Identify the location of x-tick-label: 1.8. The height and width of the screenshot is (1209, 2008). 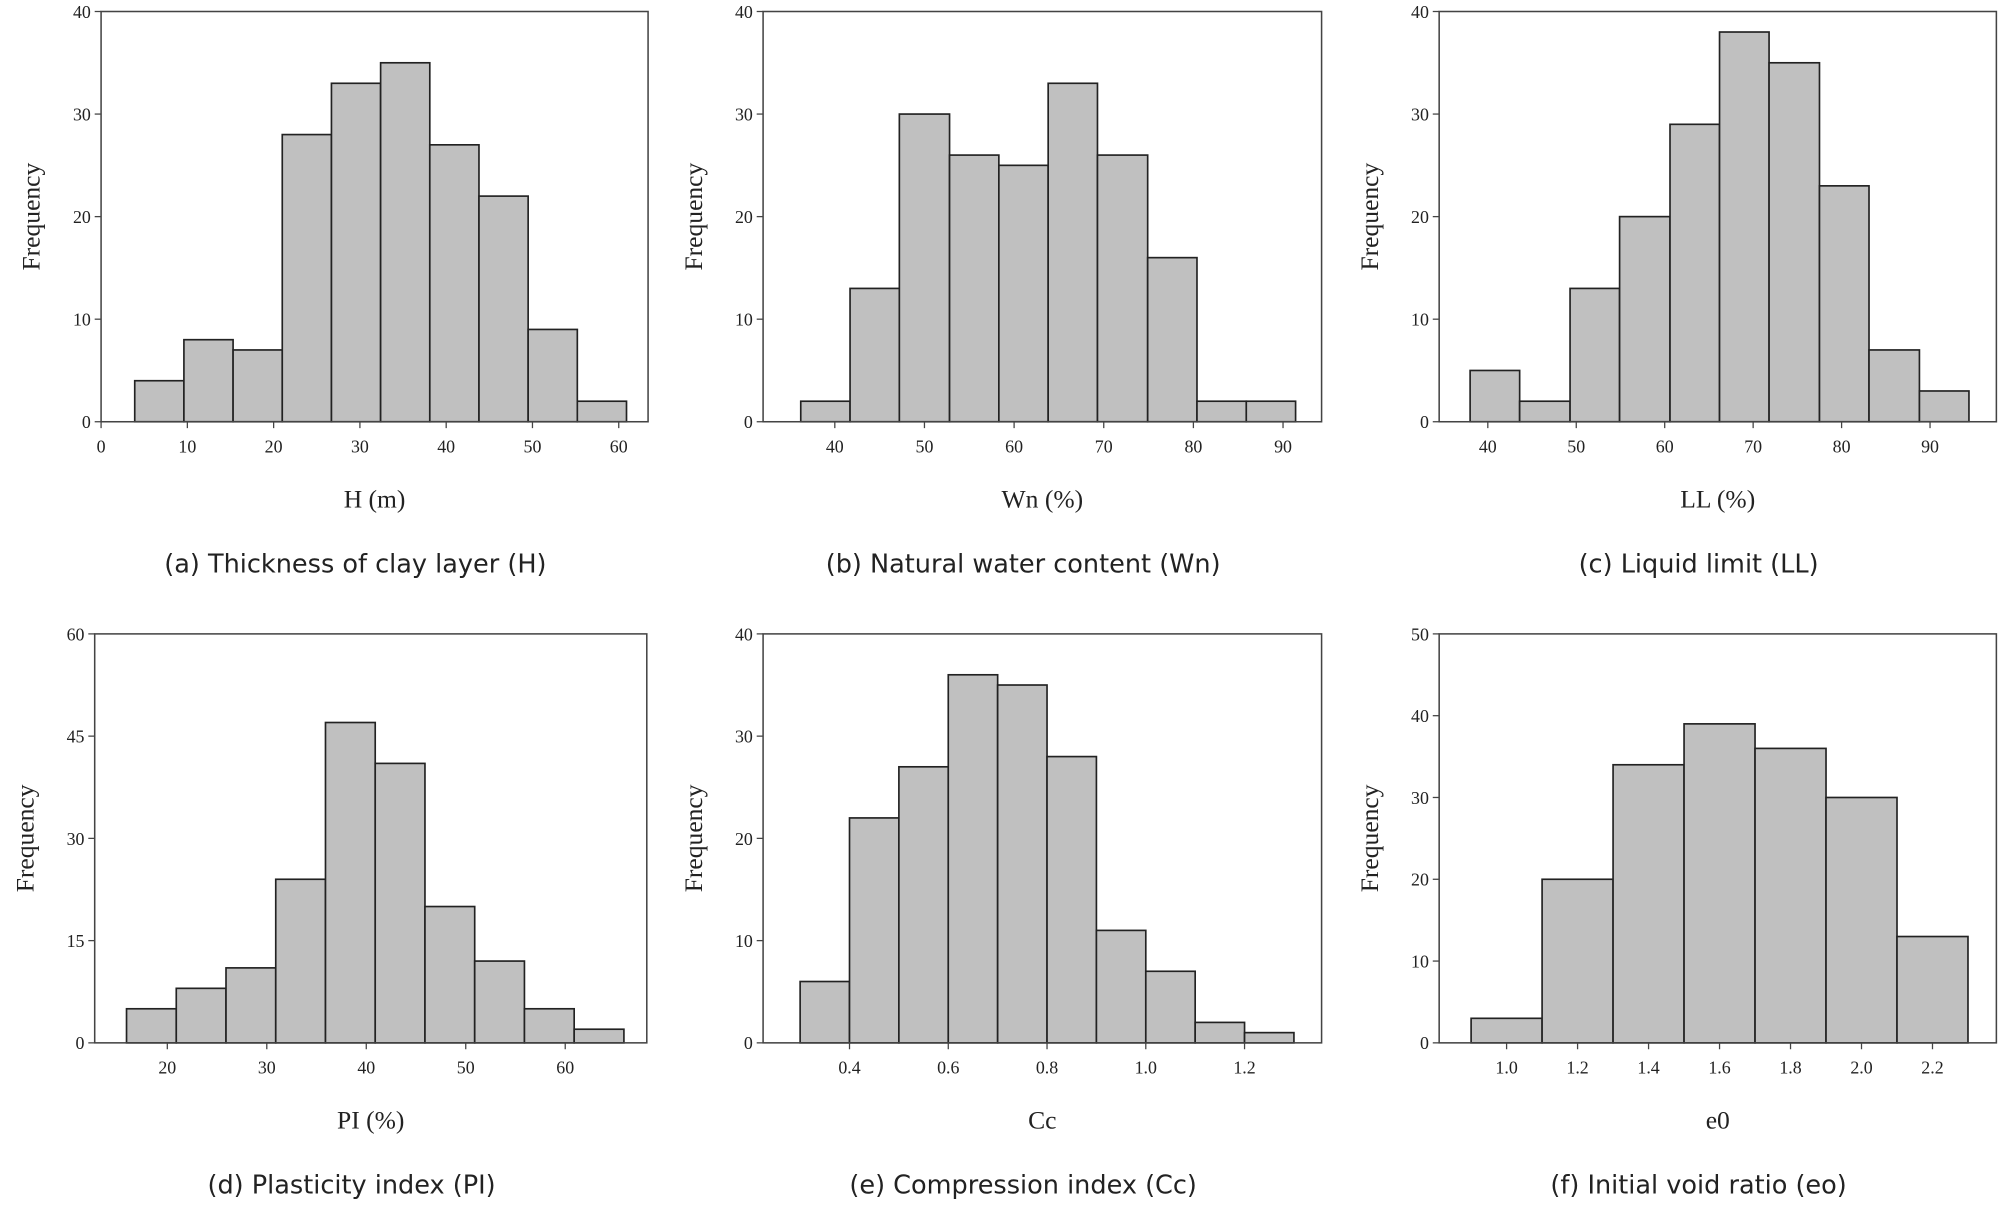
(1790, 1068).